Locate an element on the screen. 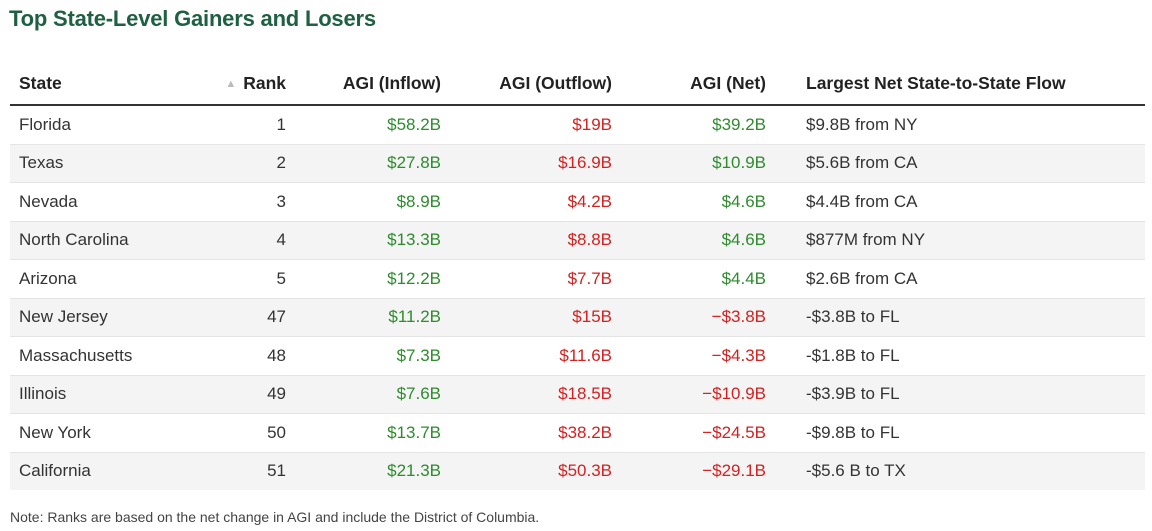 The width and height of the screenshot is (1152, 531). sort-ascending-icon: ▲ is located at coordinates (231, 84).